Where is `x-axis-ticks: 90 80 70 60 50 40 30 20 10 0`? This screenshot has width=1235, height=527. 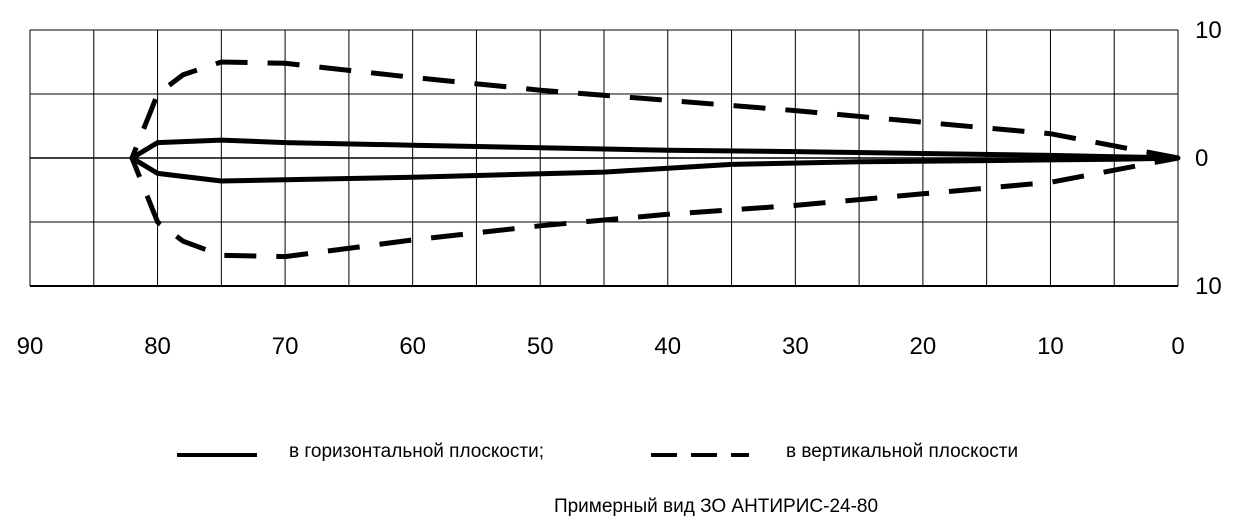
x-axis-ticks: 90 80 70 60 50 40 30 20 10 0 is located at coordinates (601, 346).